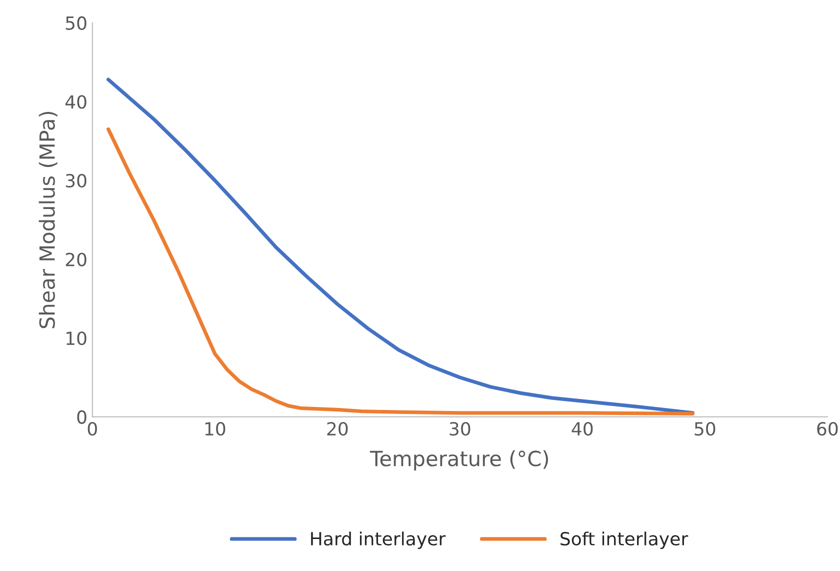  What do you see at coordinates (48, 220) in the screenshot?
I see `y-axis-title: Shear Modulus (MPa)` at bounding box center [48, 220].